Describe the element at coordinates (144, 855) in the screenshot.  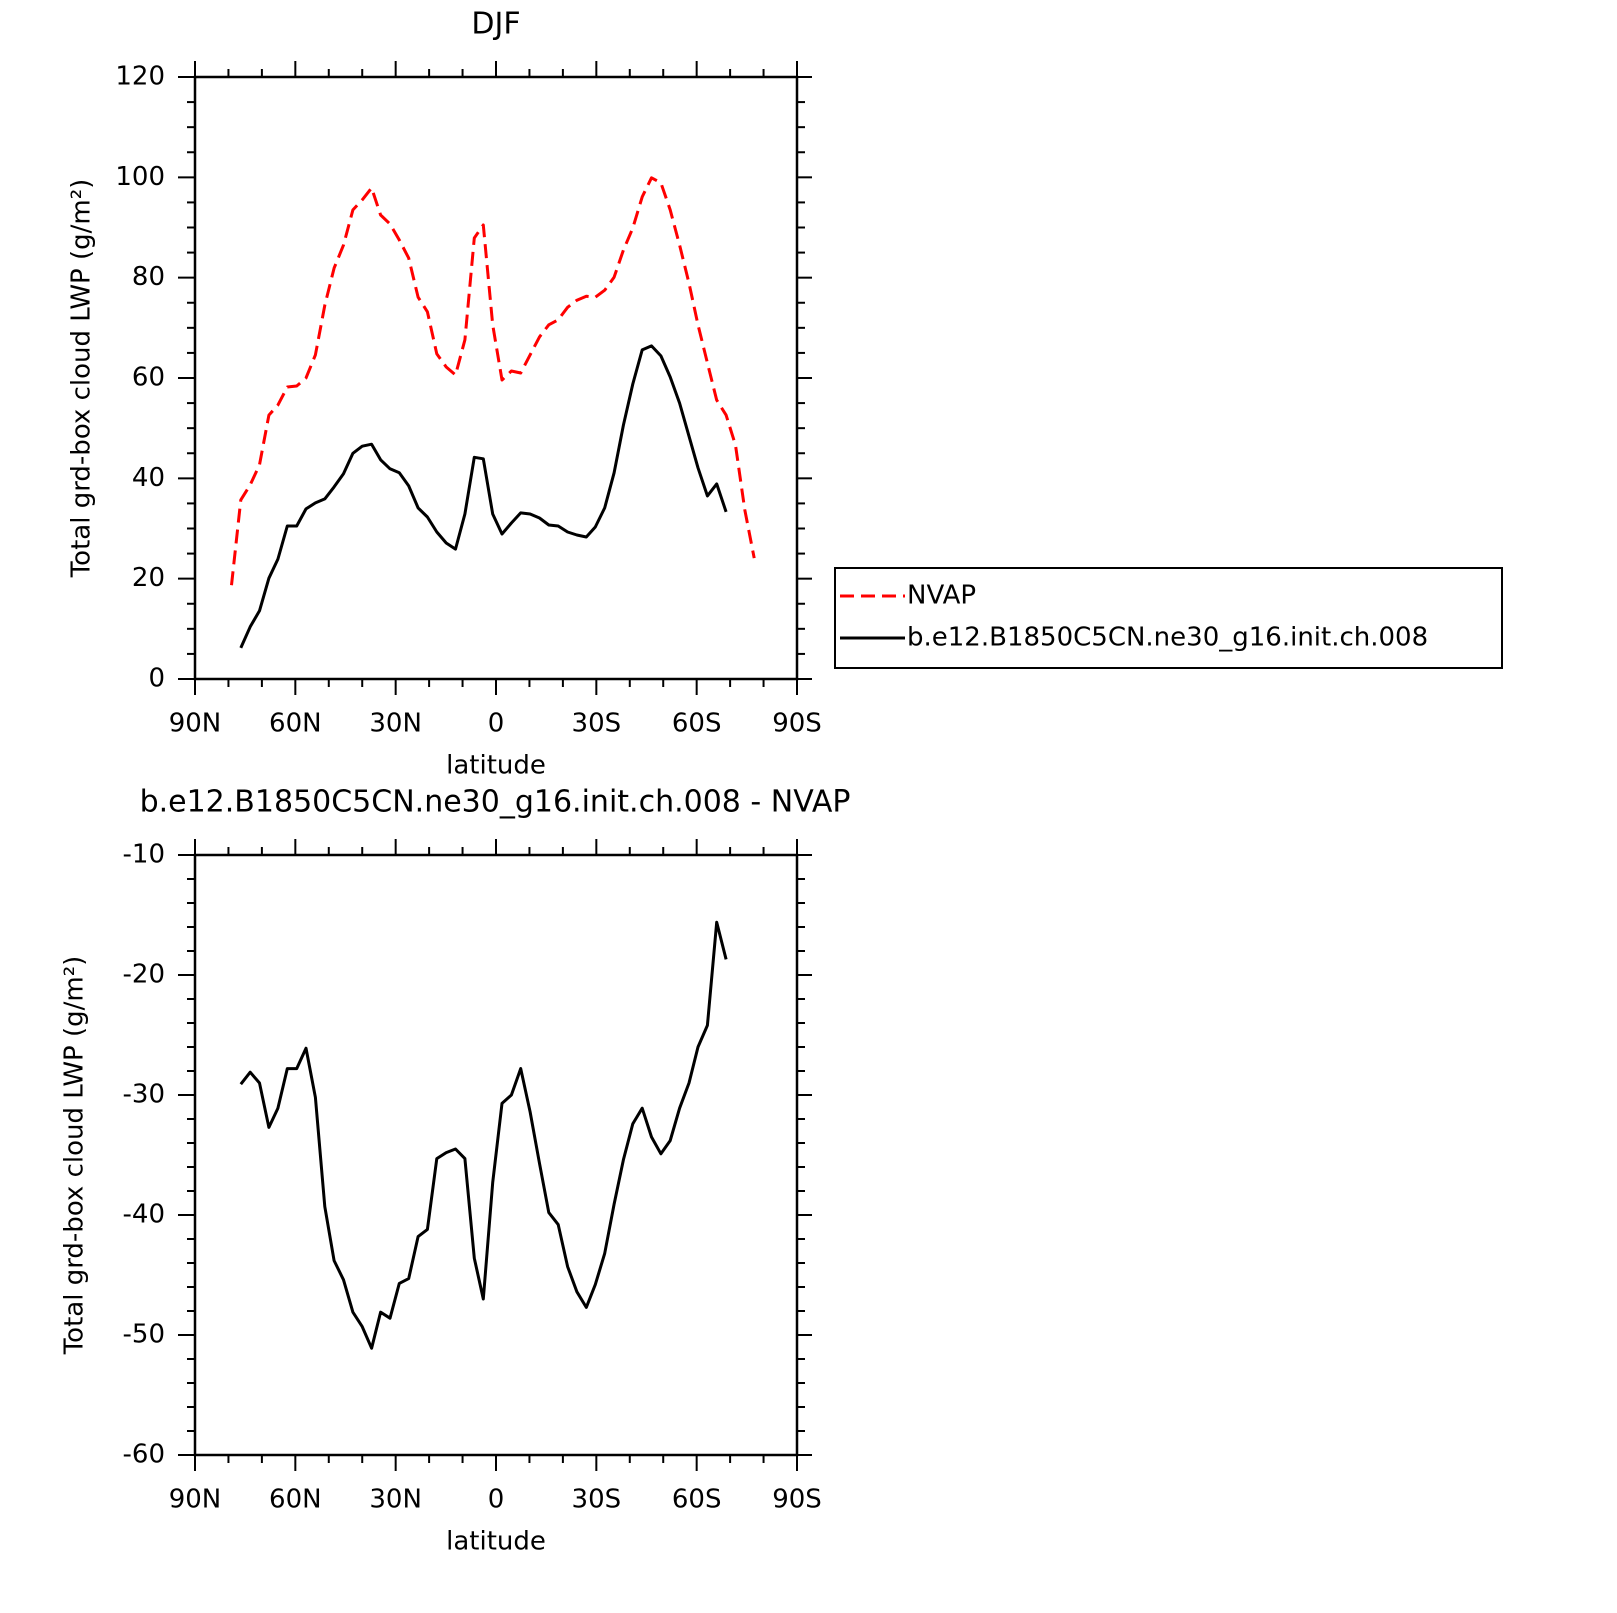
I see `y-tick-label: -10` at that location.